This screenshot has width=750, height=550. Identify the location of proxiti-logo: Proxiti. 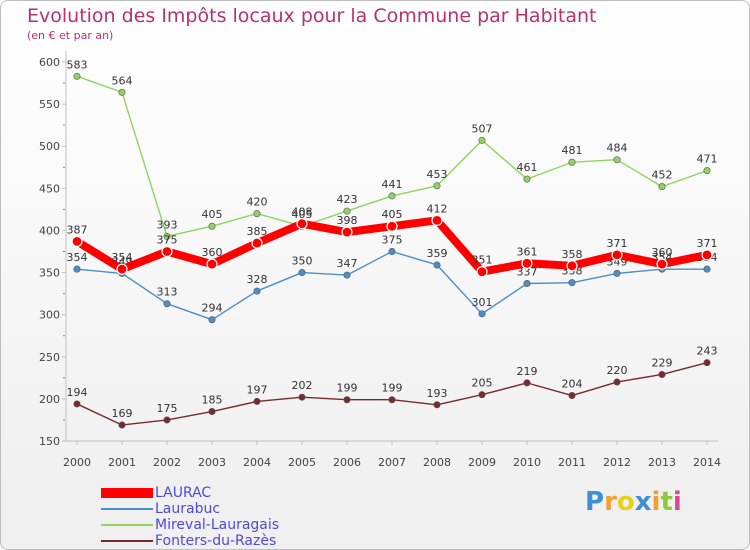
(633, 502).